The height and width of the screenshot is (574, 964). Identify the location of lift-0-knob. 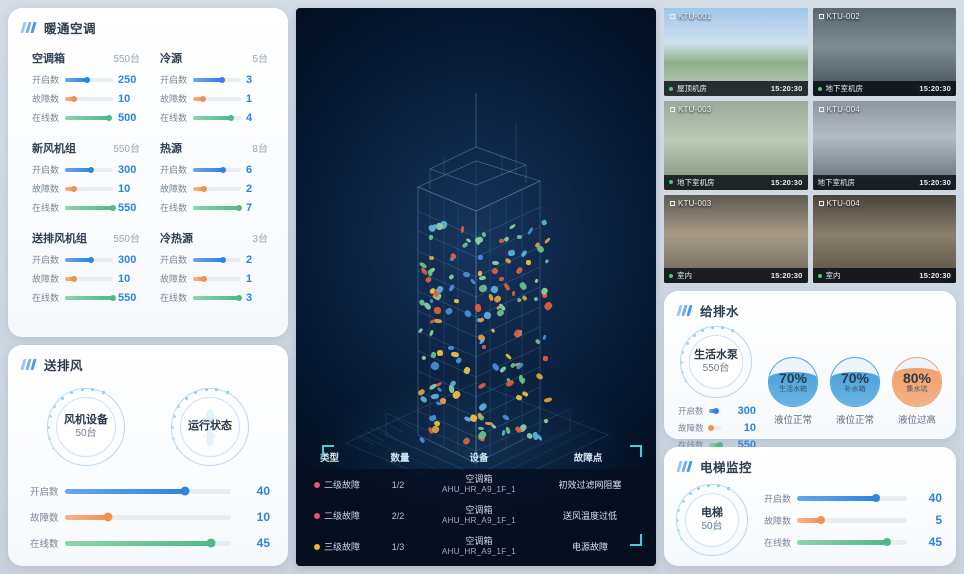
(876, 498).